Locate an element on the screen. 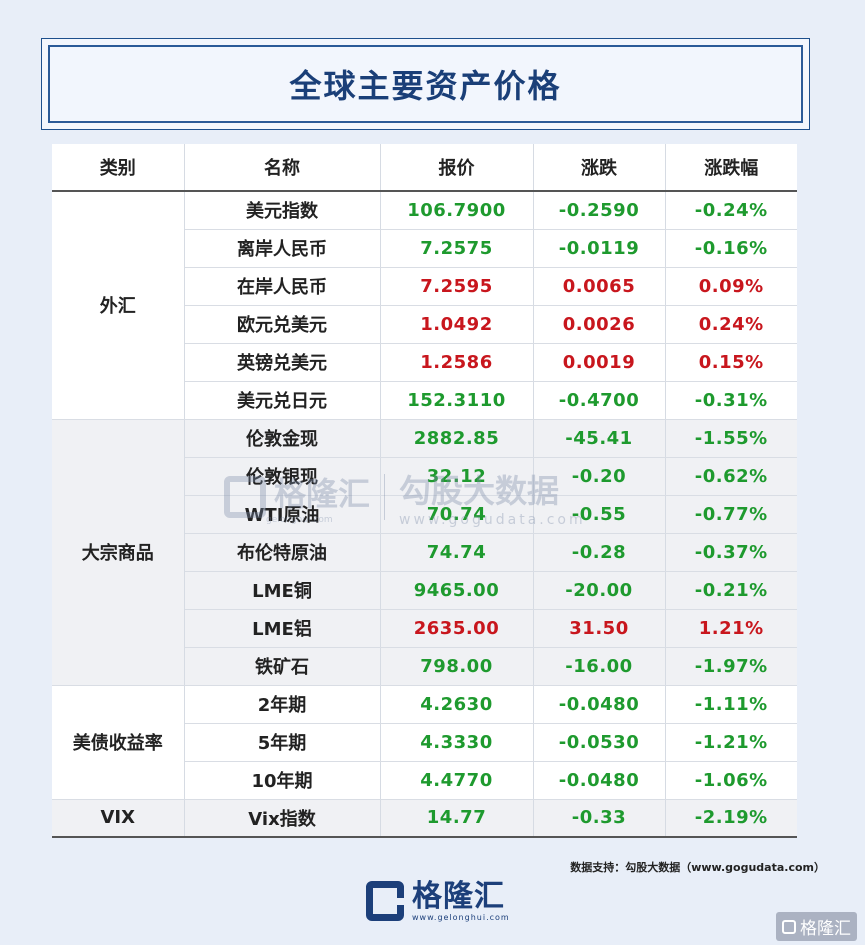 The image size is (865, 945). price-cell: 152.3110 is located at coordinates (457, 400).